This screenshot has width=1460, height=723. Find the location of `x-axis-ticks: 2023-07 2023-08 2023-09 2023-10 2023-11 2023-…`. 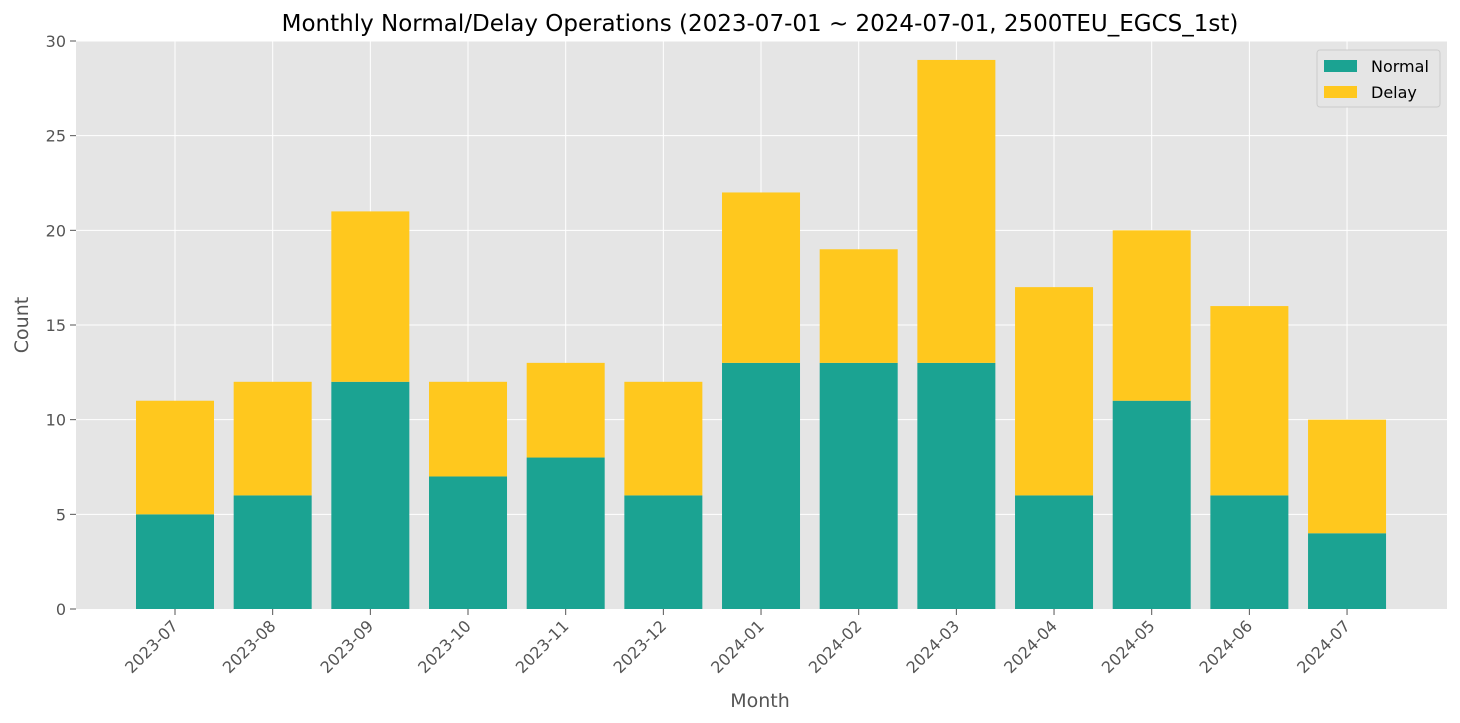

x-axis-ticks: 2023-07 2023-08 2023-09 2023-10 2023-11 2023-… is located at coordinates (737, 643).